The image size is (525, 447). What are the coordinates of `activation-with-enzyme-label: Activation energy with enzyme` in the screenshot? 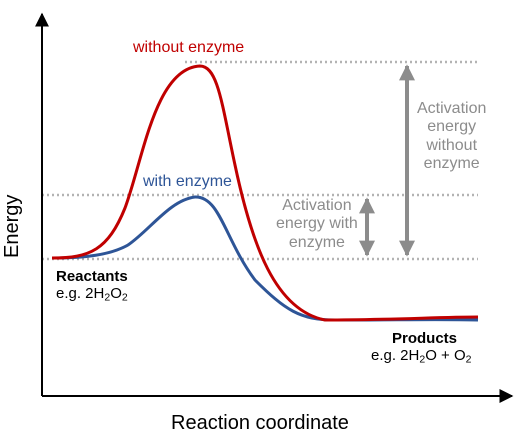 It's located at (317, 224).